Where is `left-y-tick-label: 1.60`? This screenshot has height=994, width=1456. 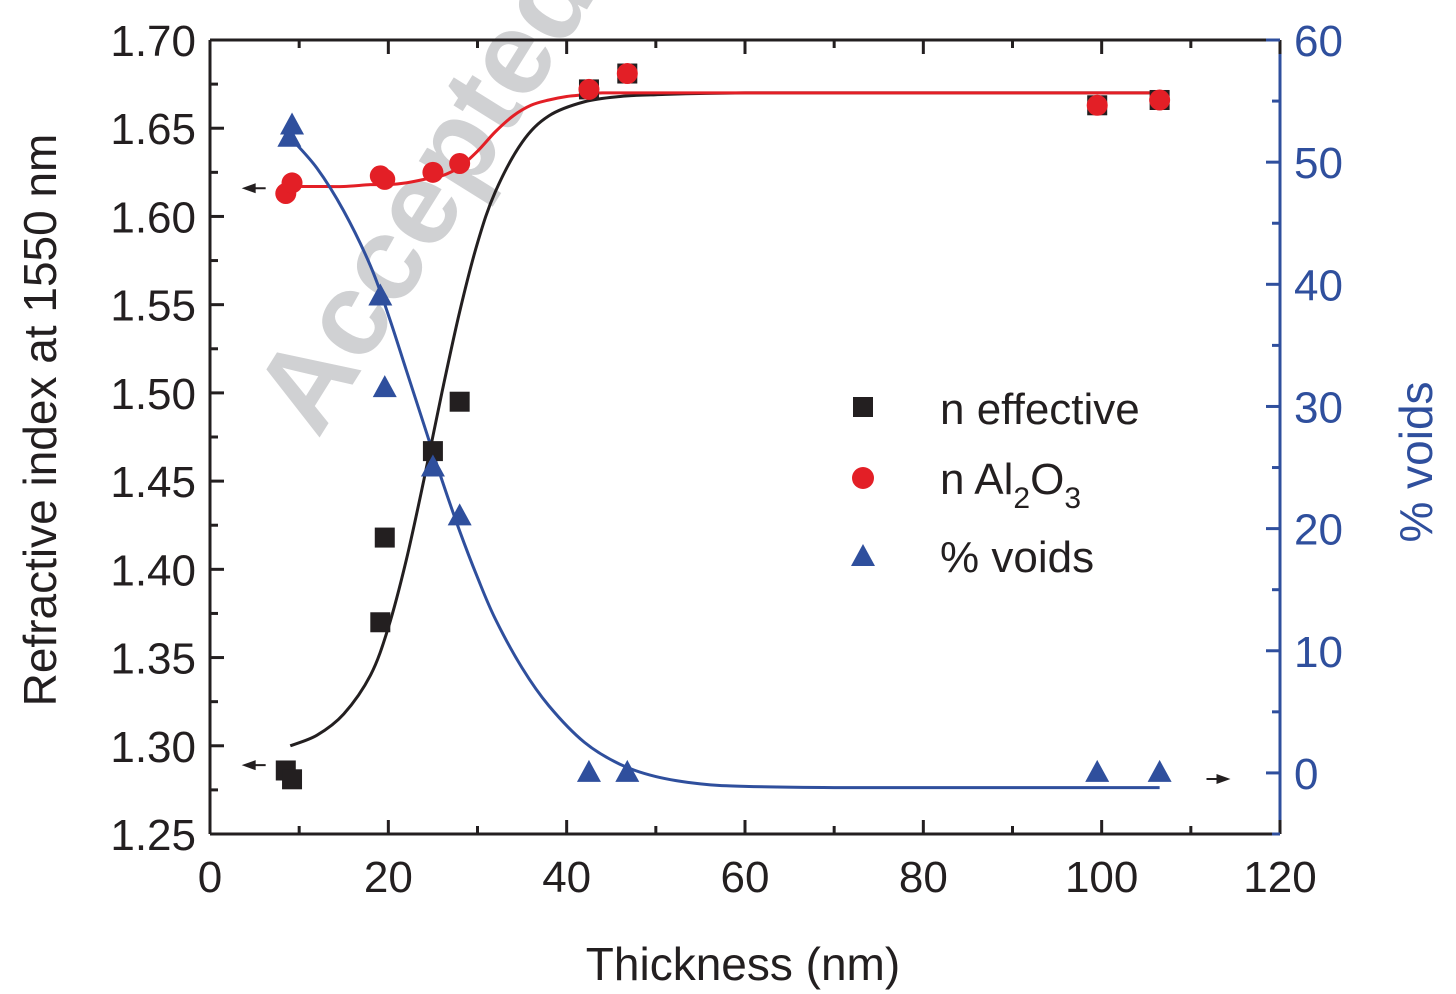
left-y-tick-label: 1.60 is located at coordinates (153, 217).